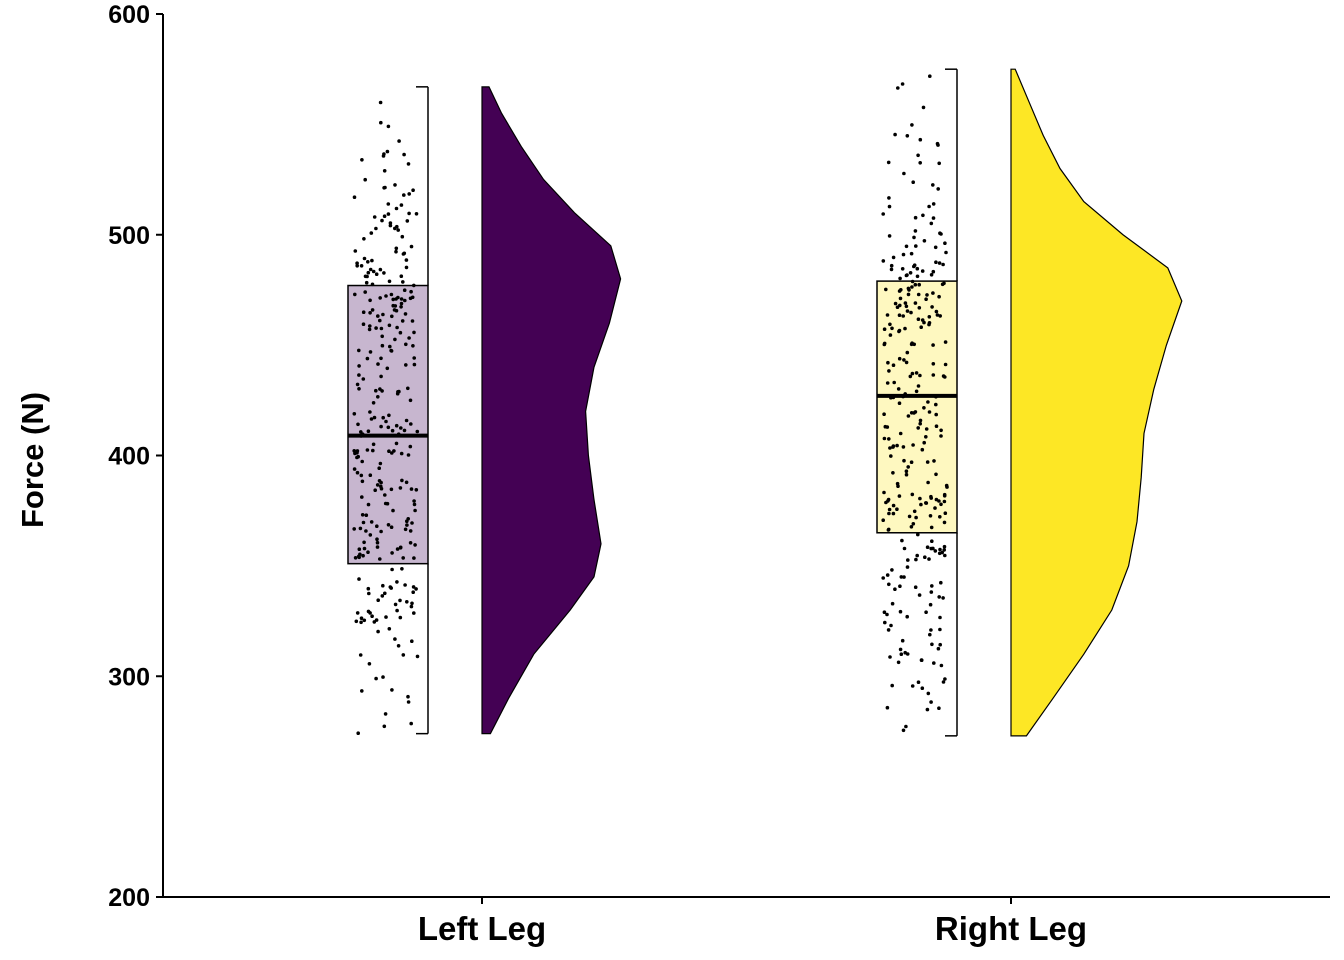 Image resolution: width=1344 pixels, height=960 pixels. I want to click on y-axis-title: Force (N), so click(32, 460).